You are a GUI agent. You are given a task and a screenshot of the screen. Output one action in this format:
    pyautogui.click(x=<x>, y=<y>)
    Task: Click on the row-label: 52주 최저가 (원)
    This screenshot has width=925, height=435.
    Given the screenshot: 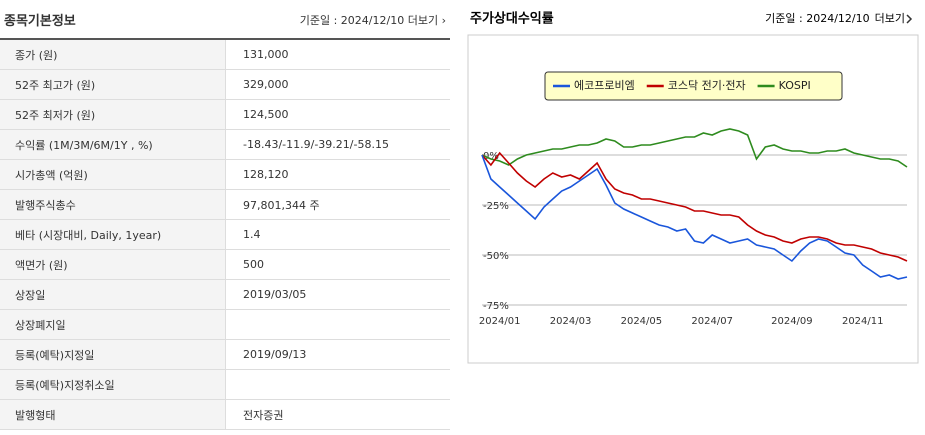 What is the action you would take?
    pyautogui.click(x=113, y=114)
    